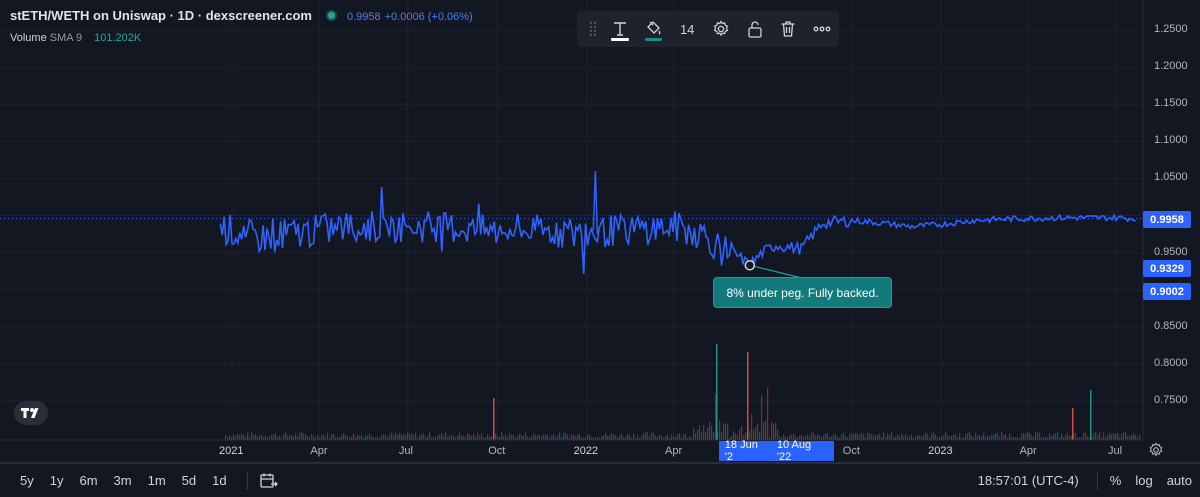 The height and width of the screenshot is (497, 1200). I want to click on log-toggle: log, so click(1144, 480).